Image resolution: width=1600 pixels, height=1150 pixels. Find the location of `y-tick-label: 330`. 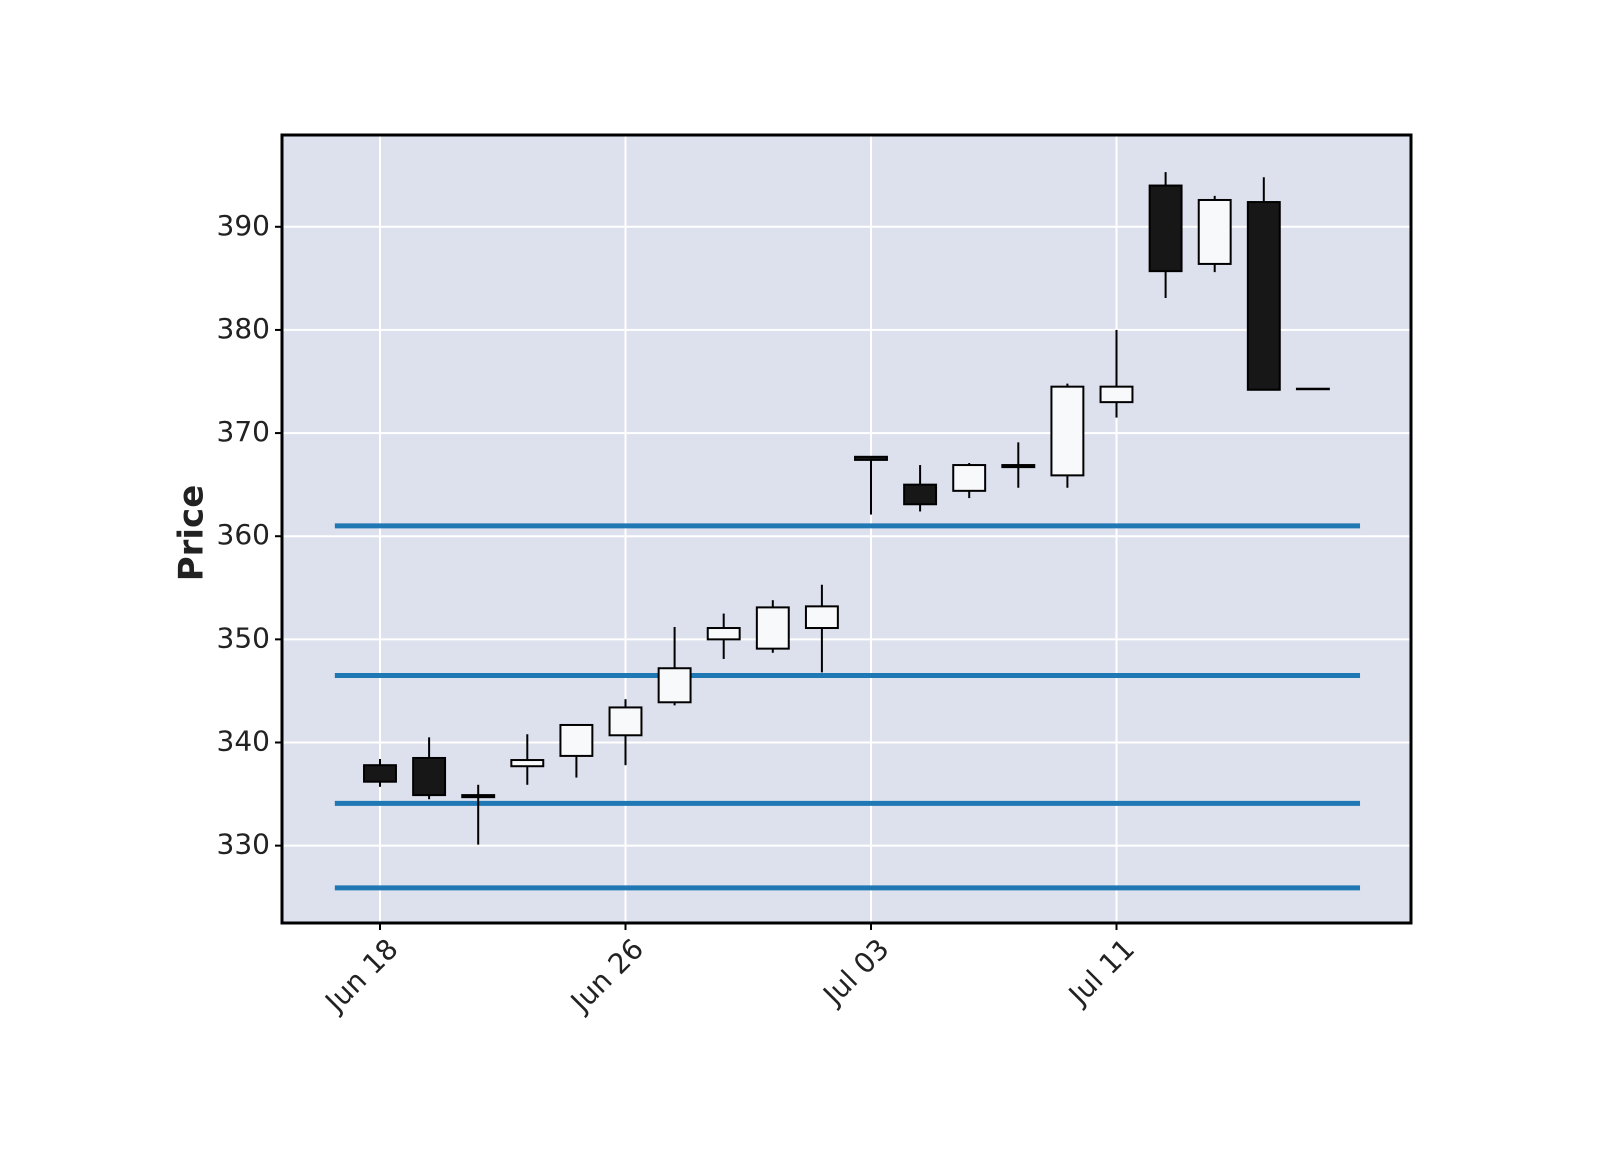

y-tick-label: 330 is located at coordinates (243, 844).